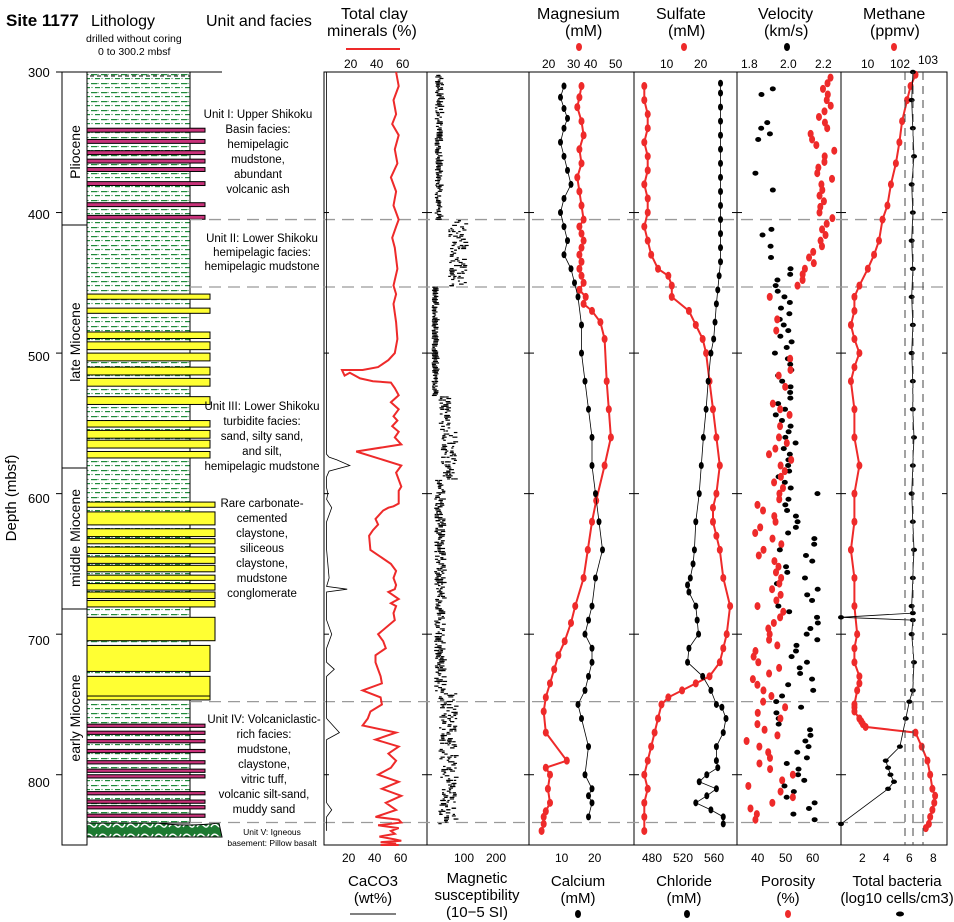  What do you see at coordinates (264, 810) in the screenshot?
I see `unit4-line: muddy sand` at bounding box center [264, 810].